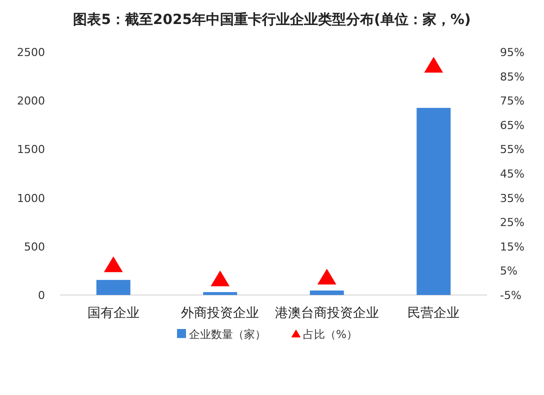  I want to click on legend-label: 企业数量（家）, so click(227, 334).